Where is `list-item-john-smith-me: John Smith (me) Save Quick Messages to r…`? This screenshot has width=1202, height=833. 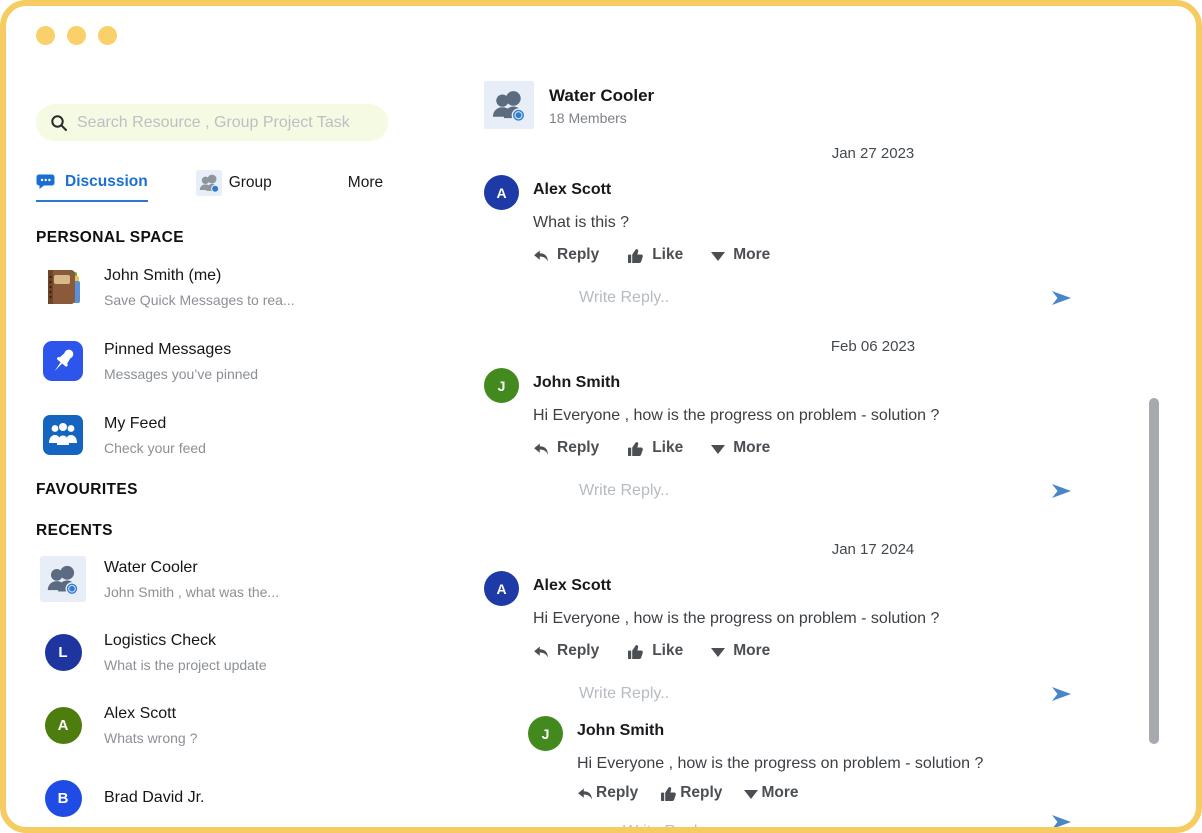
list-item-john-smith-me: John Smith (me) Save Quick Messages to r… is located at coordinates (226, 287).